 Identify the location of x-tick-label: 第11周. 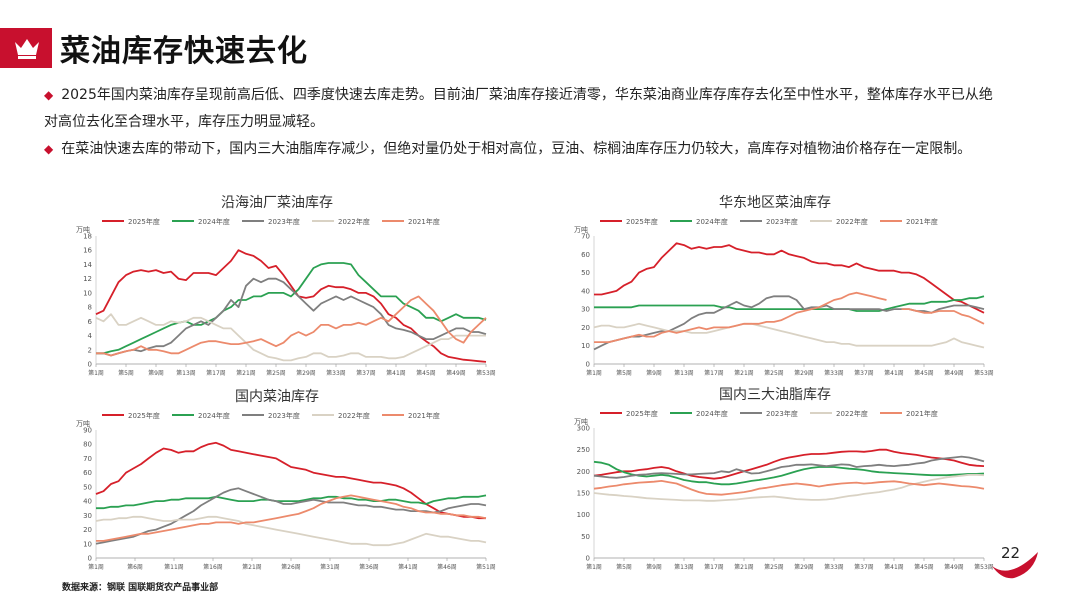
(174, 567).